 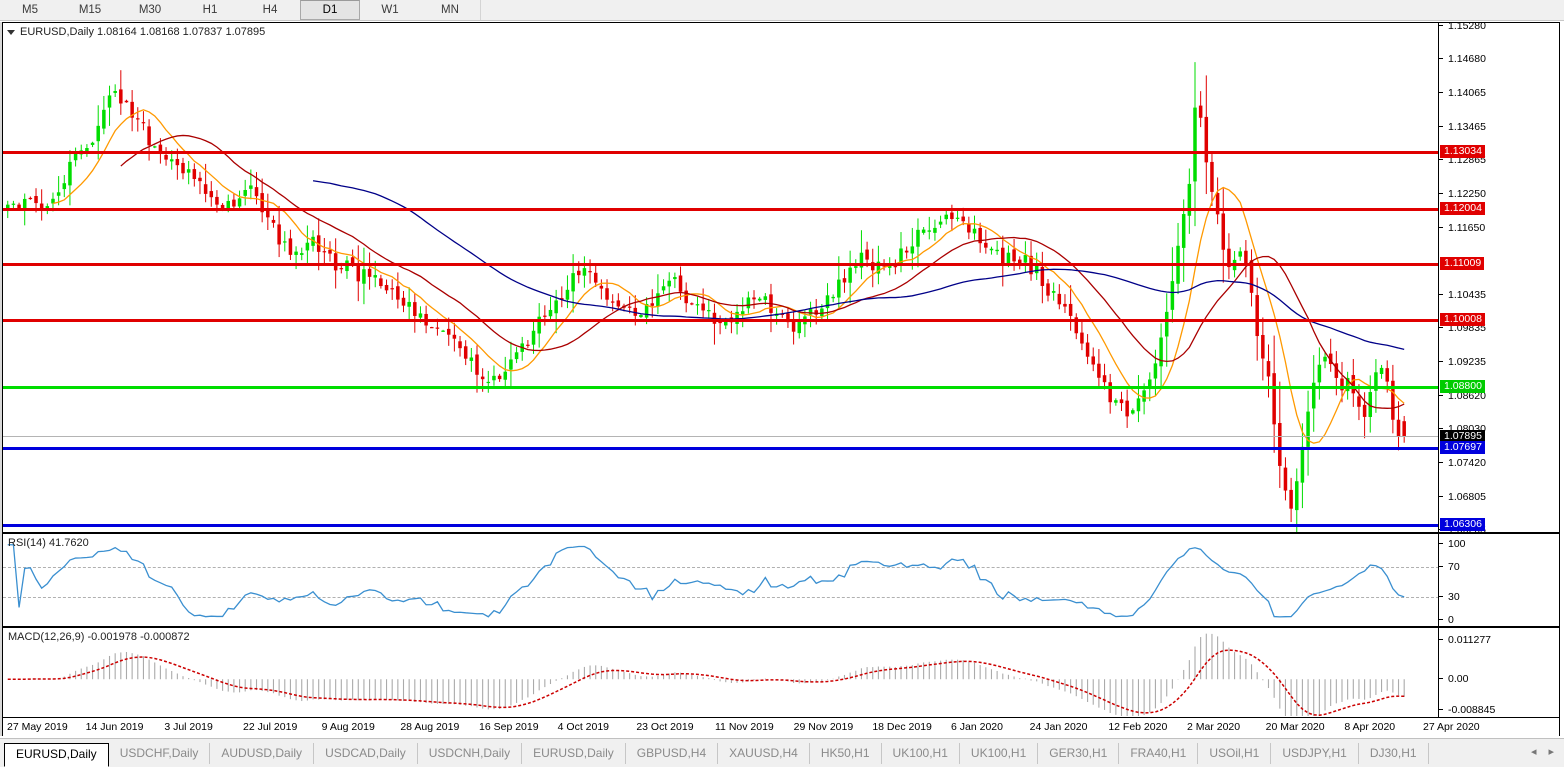 I want to click on price-tick: 1.12250, so click(x=1462, y=194).